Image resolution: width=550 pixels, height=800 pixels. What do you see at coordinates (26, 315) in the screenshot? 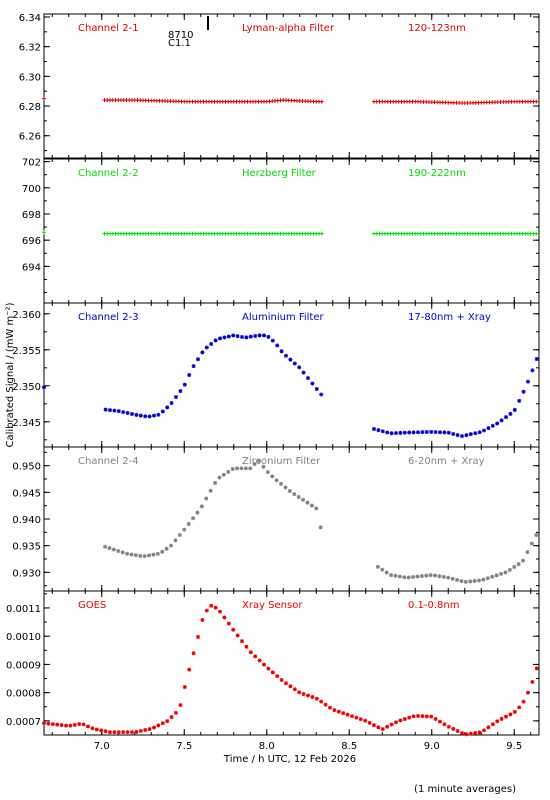
I see `y-tick-label: 2.360` at bounding box center [26, 315].